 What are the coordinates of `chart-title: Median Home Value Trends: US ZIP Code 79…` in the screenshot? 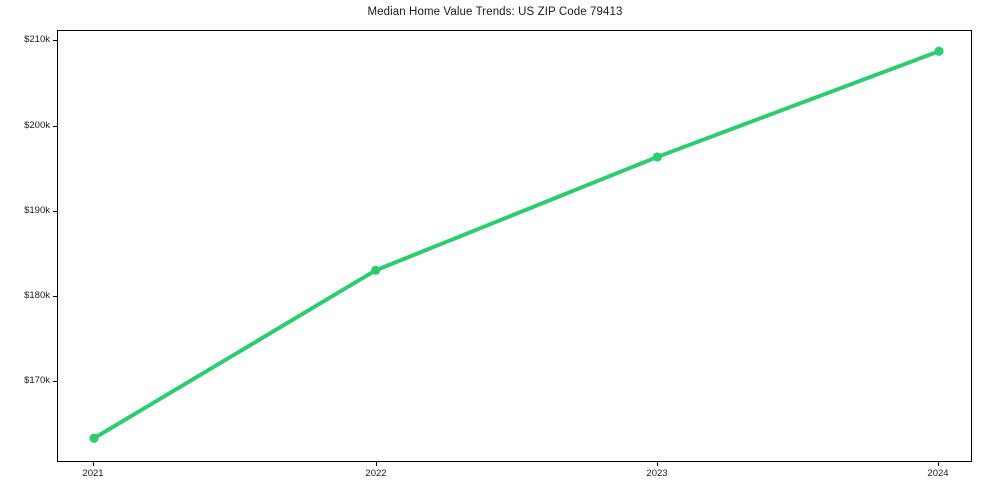 It's located at (495, 12).